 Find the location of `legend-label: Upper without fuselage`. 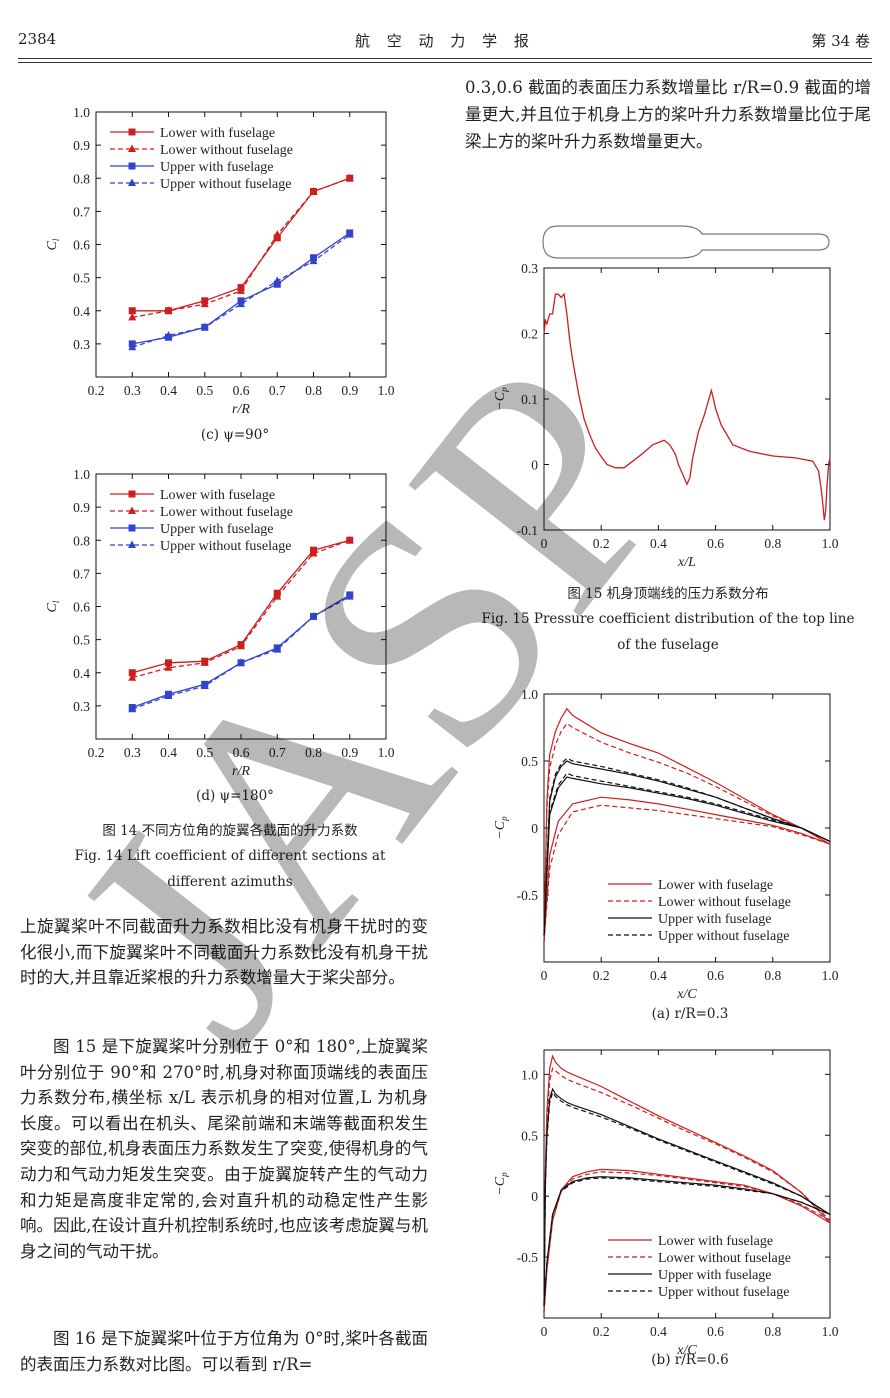

legend-label: Upper without fuselage is located at coordinates (723, 1292).